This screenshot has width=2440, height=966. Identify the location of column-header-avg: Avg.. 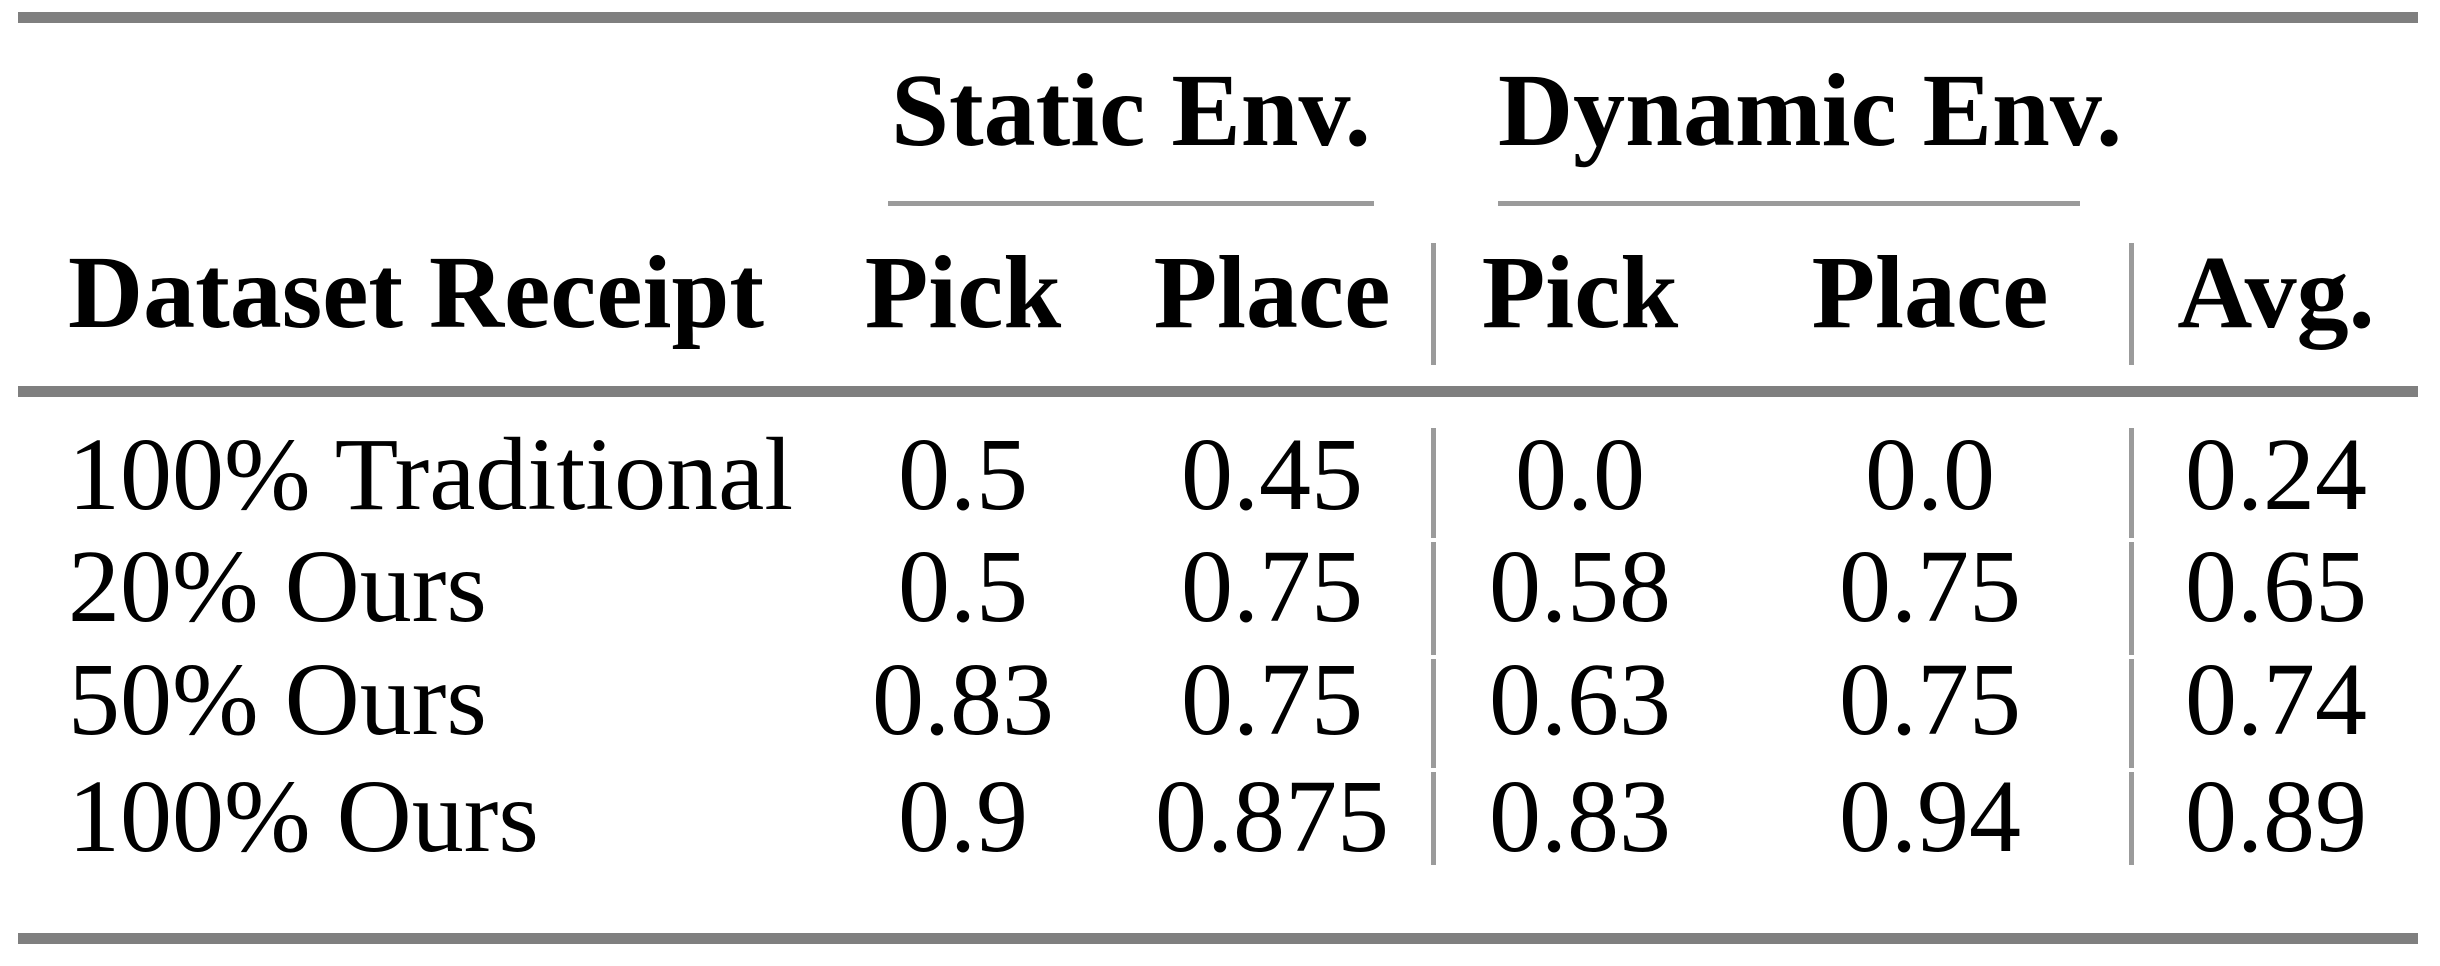
(2276, 292).